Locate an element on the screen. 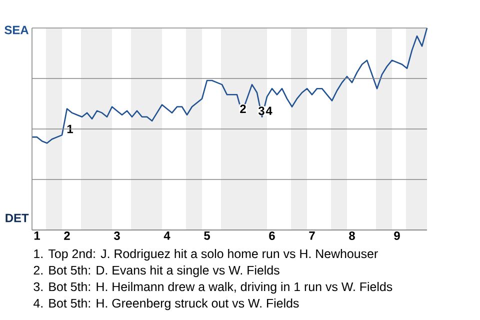 This screenshot has width=480, height=320. text: 1. Top 2nd: J. Rodriguez hit a solo home run vs H. Newhouser is located at coordinates (206, 254).